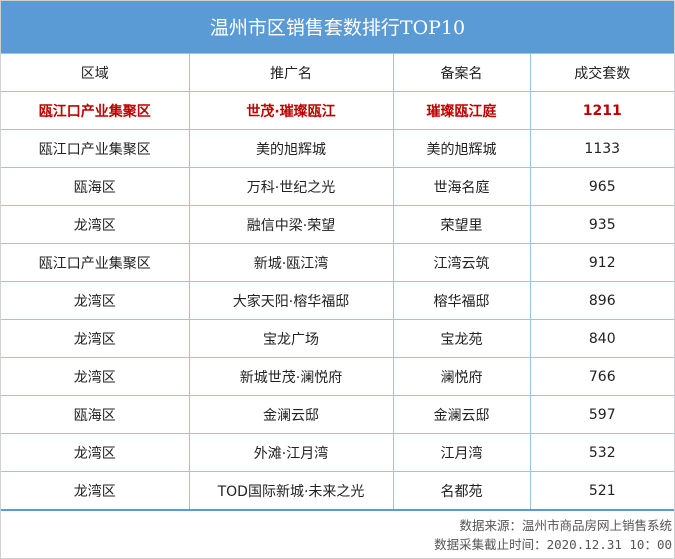 This screenshot has width=675, height=559. What do you see at coordinates (291, 300) in the screenshot?
I see `cell-promo-name: 大家天阳·榕华福邸` at bounding box center [291, 300].